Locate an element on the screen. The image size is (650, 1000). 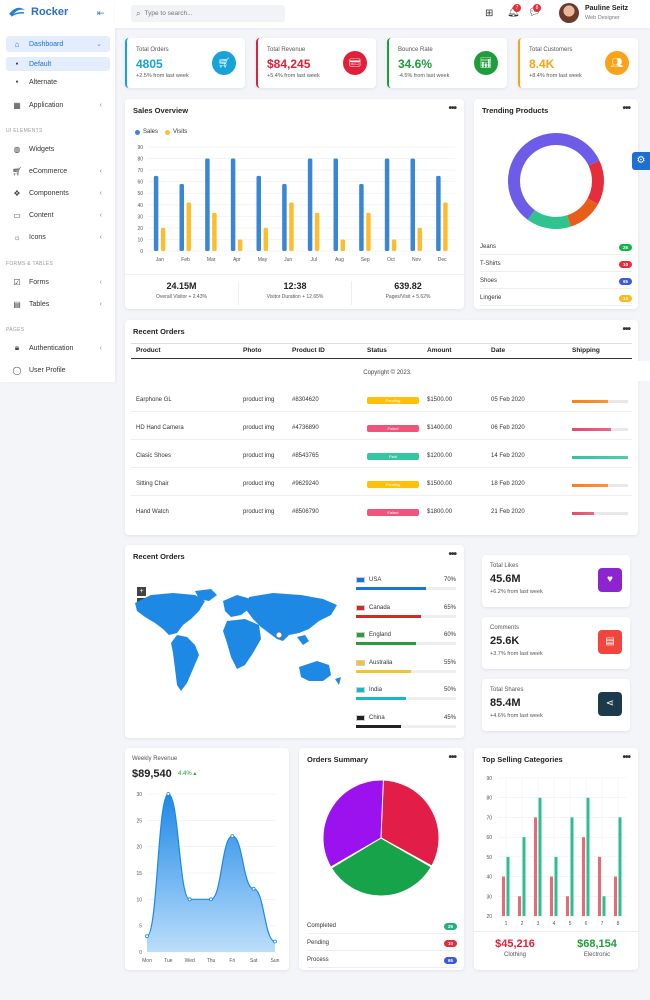
x-tick-label: 6 is located at coordinates (586, 924).